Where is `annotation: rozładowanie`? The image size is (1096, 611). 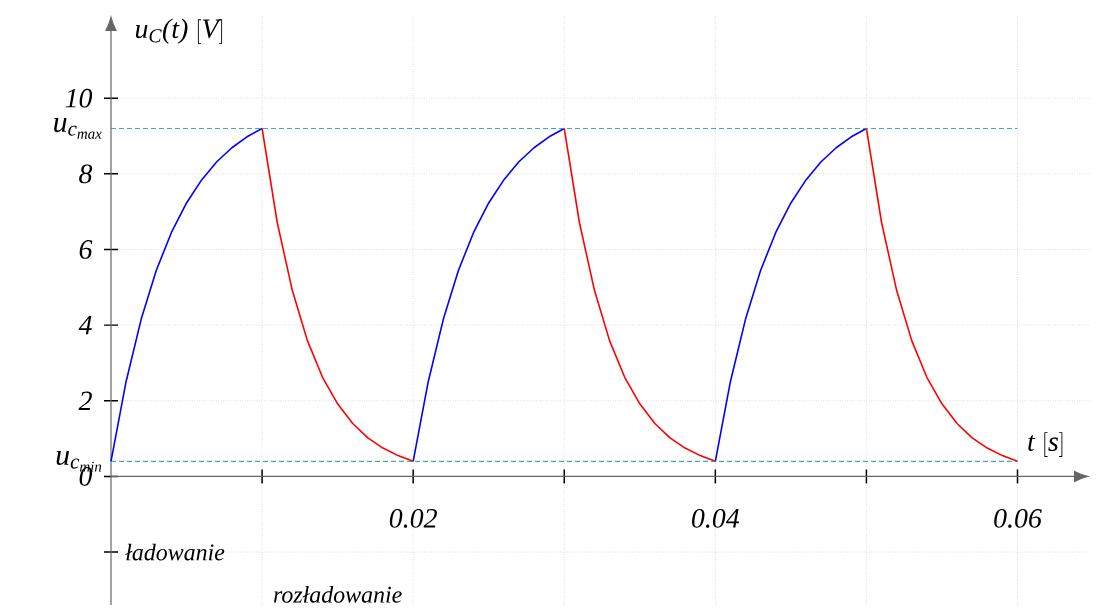 annotation: rozładowanie is located at coordinates (337, 594).